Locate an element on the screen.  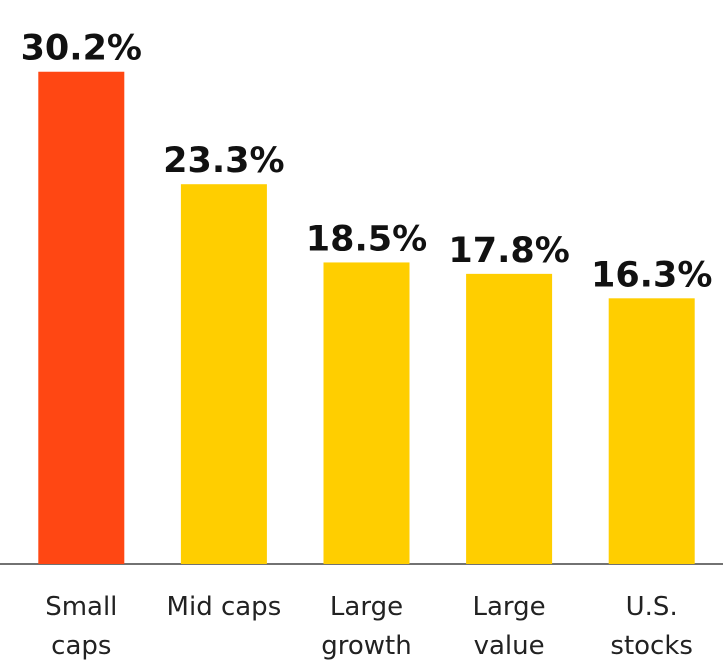
value-label: 23.3% is located at coordinates (223, 161).